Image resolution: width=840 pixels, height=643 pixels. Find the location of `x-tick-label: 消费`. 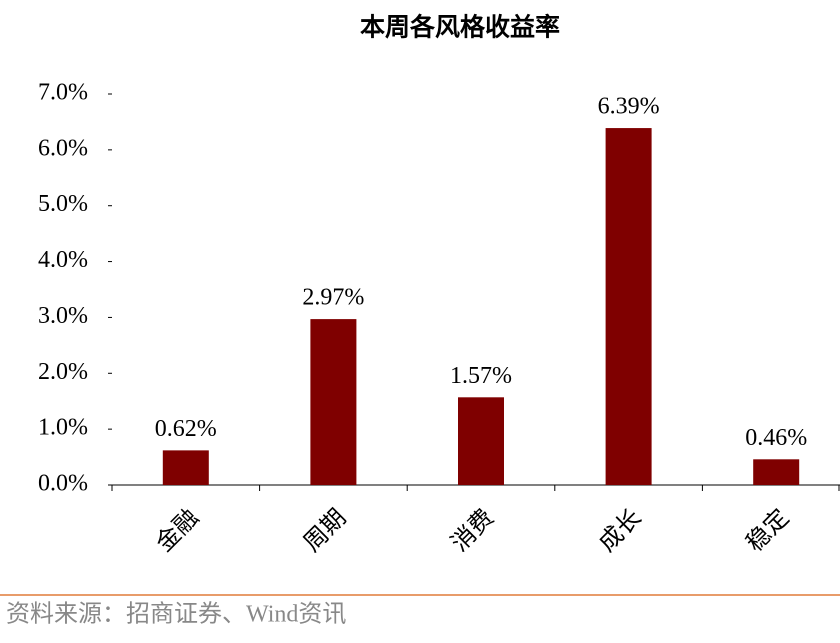

x-tick-label: 消费 is located at coordinates (472, 530).